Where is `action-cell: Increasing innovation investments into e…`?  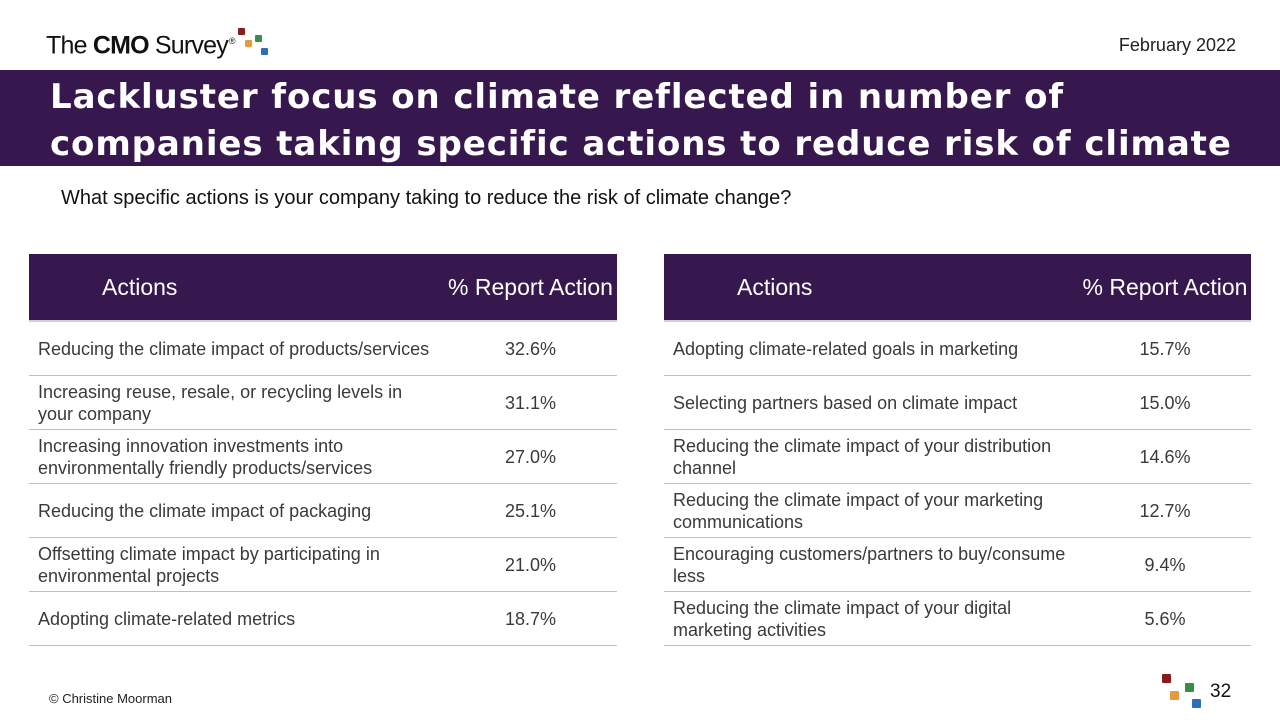
action-cell: Increasing innovation investments into e… is located at coordinates (236, 456).